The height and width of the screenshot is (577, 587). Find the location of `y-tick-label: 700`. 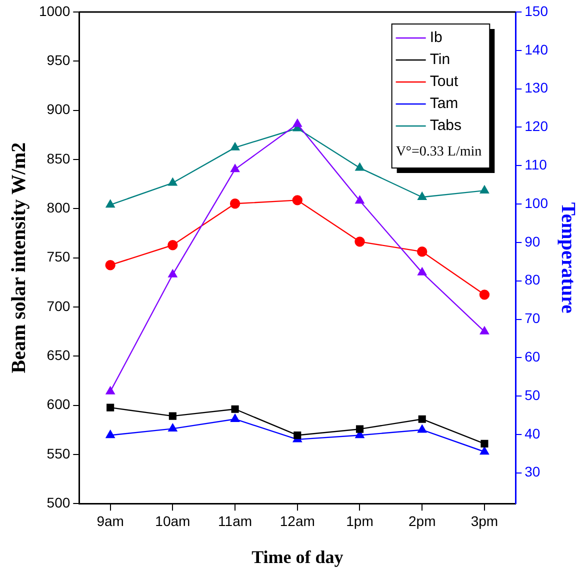

y-tick-label: 700 is located at coordinates (58, 306).